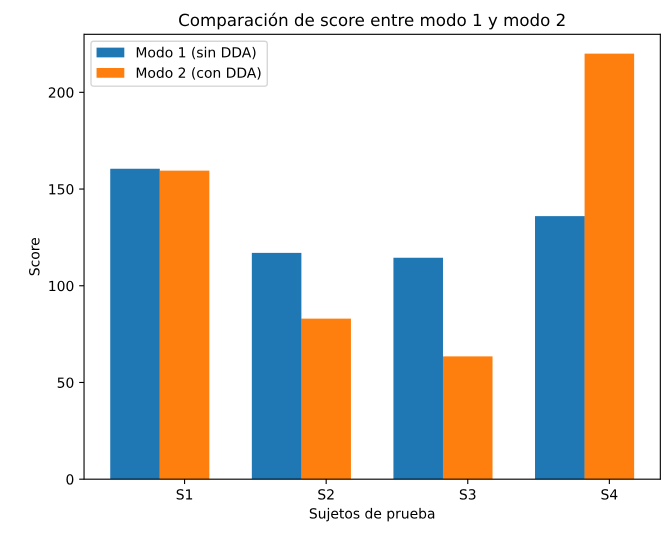 Image resolution: width=667 pixels, height=536 pixels. Describe the element at coordinates (61, 286) in the screenshot. I see `y-tick-label: 100` at that location.